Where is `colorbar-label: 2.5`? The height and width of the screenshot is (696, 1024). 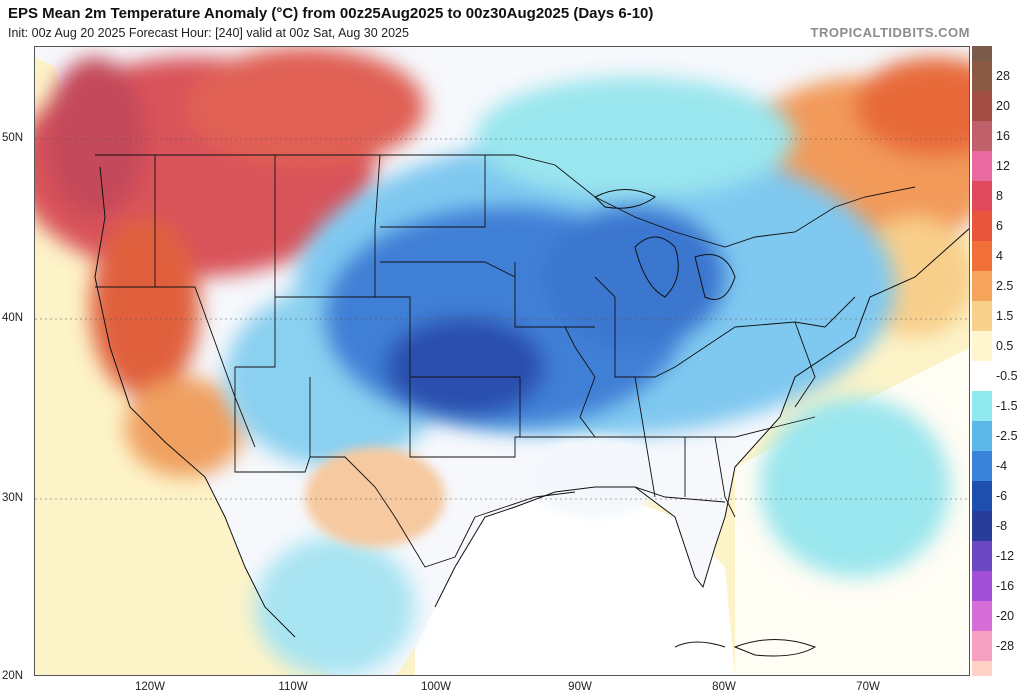 colorbar-label: 2.5 is located at coordinates (1005, 286).